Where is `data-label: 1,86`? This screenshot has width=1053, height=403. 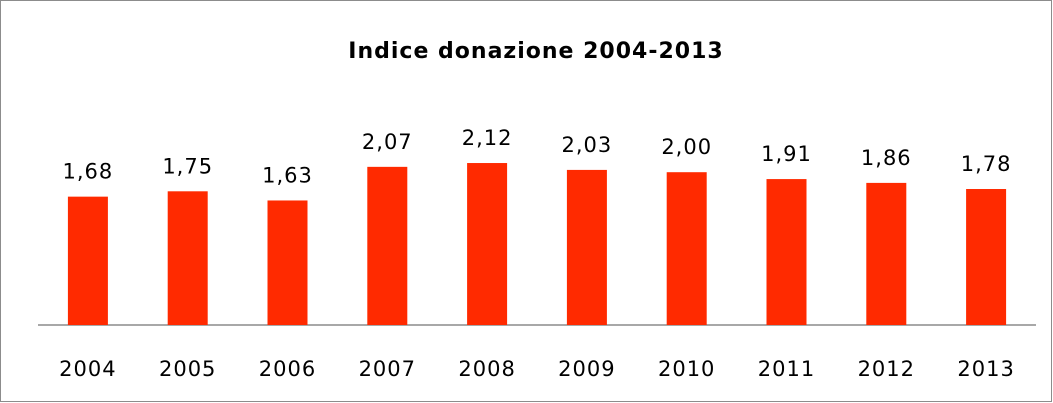
data-label: 1,86 is located at coordinates (886, 158).